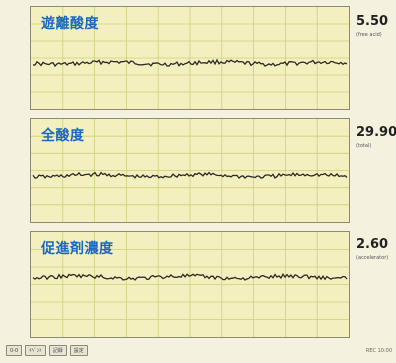 The image size is (396, 363). Describe the element at coordinates (369, 35) in the screenshot. I see `readout-sub-free-acidity: (free acid)` at that location.